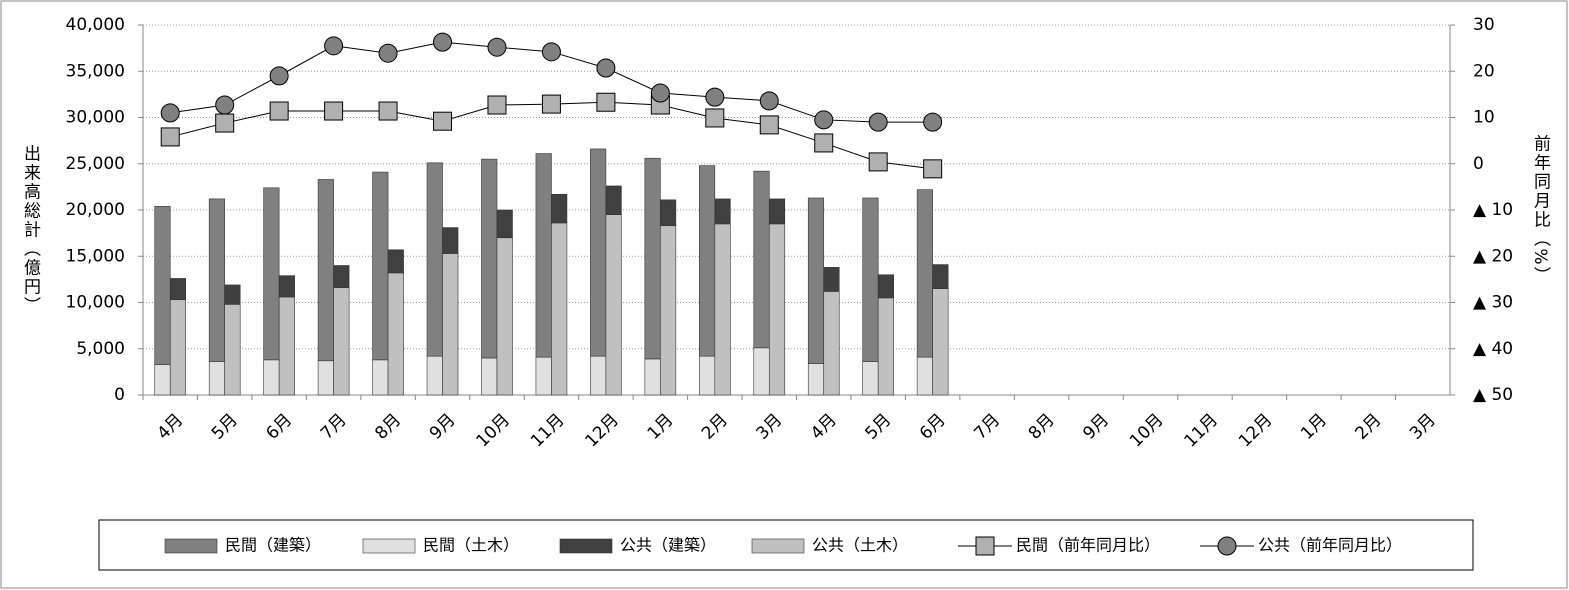 Image resolution: width=1569 pixels, height=590 pixels. What do you see at coordinates (95, 164) in the screenshot?
I see `y-tick-label: 25,000` at bounding box center [95, 164].